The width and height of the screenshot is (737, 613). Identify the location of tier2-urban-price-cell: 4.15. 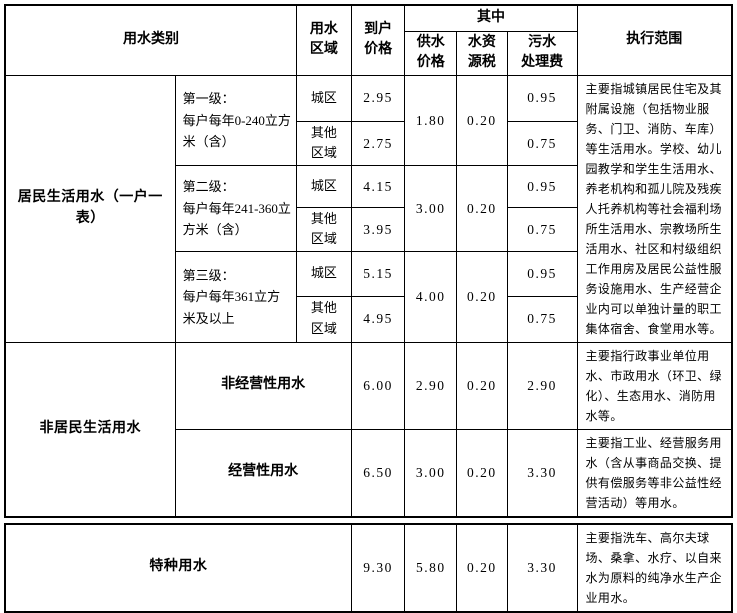
(378, 186).